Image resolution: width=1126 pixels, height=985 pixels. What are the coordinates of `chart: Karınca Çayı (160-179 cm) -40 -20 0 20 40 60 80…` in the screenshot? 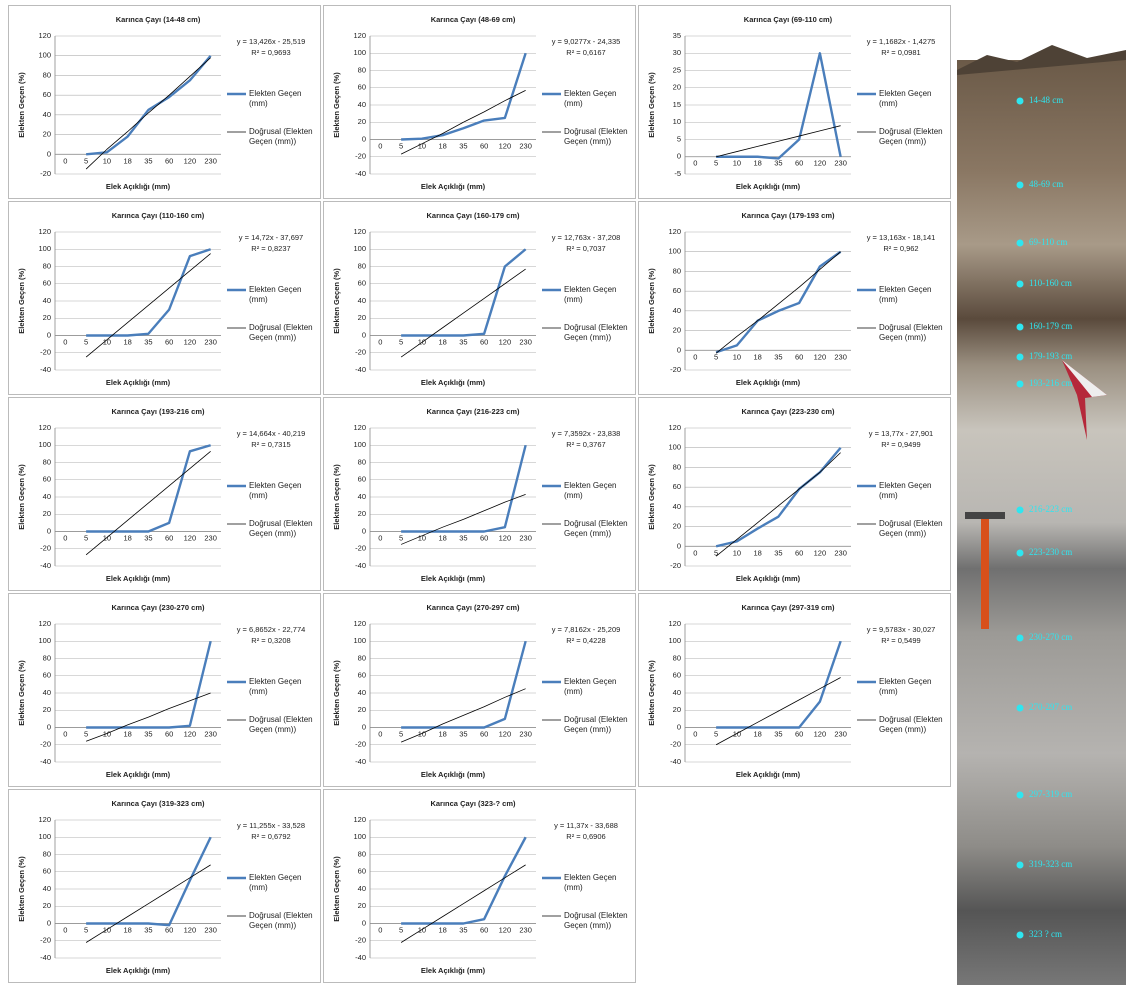 It's located at (476, 299).